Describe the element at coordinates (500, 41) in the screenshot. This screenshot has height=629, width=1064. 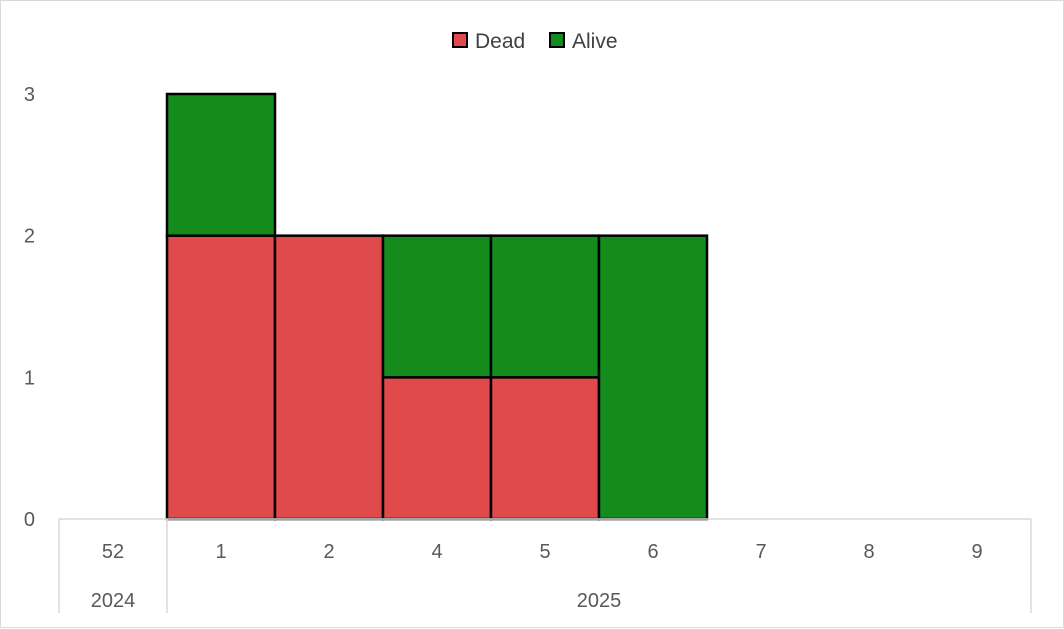
I see `legend-label-dead: Dead` at that location.